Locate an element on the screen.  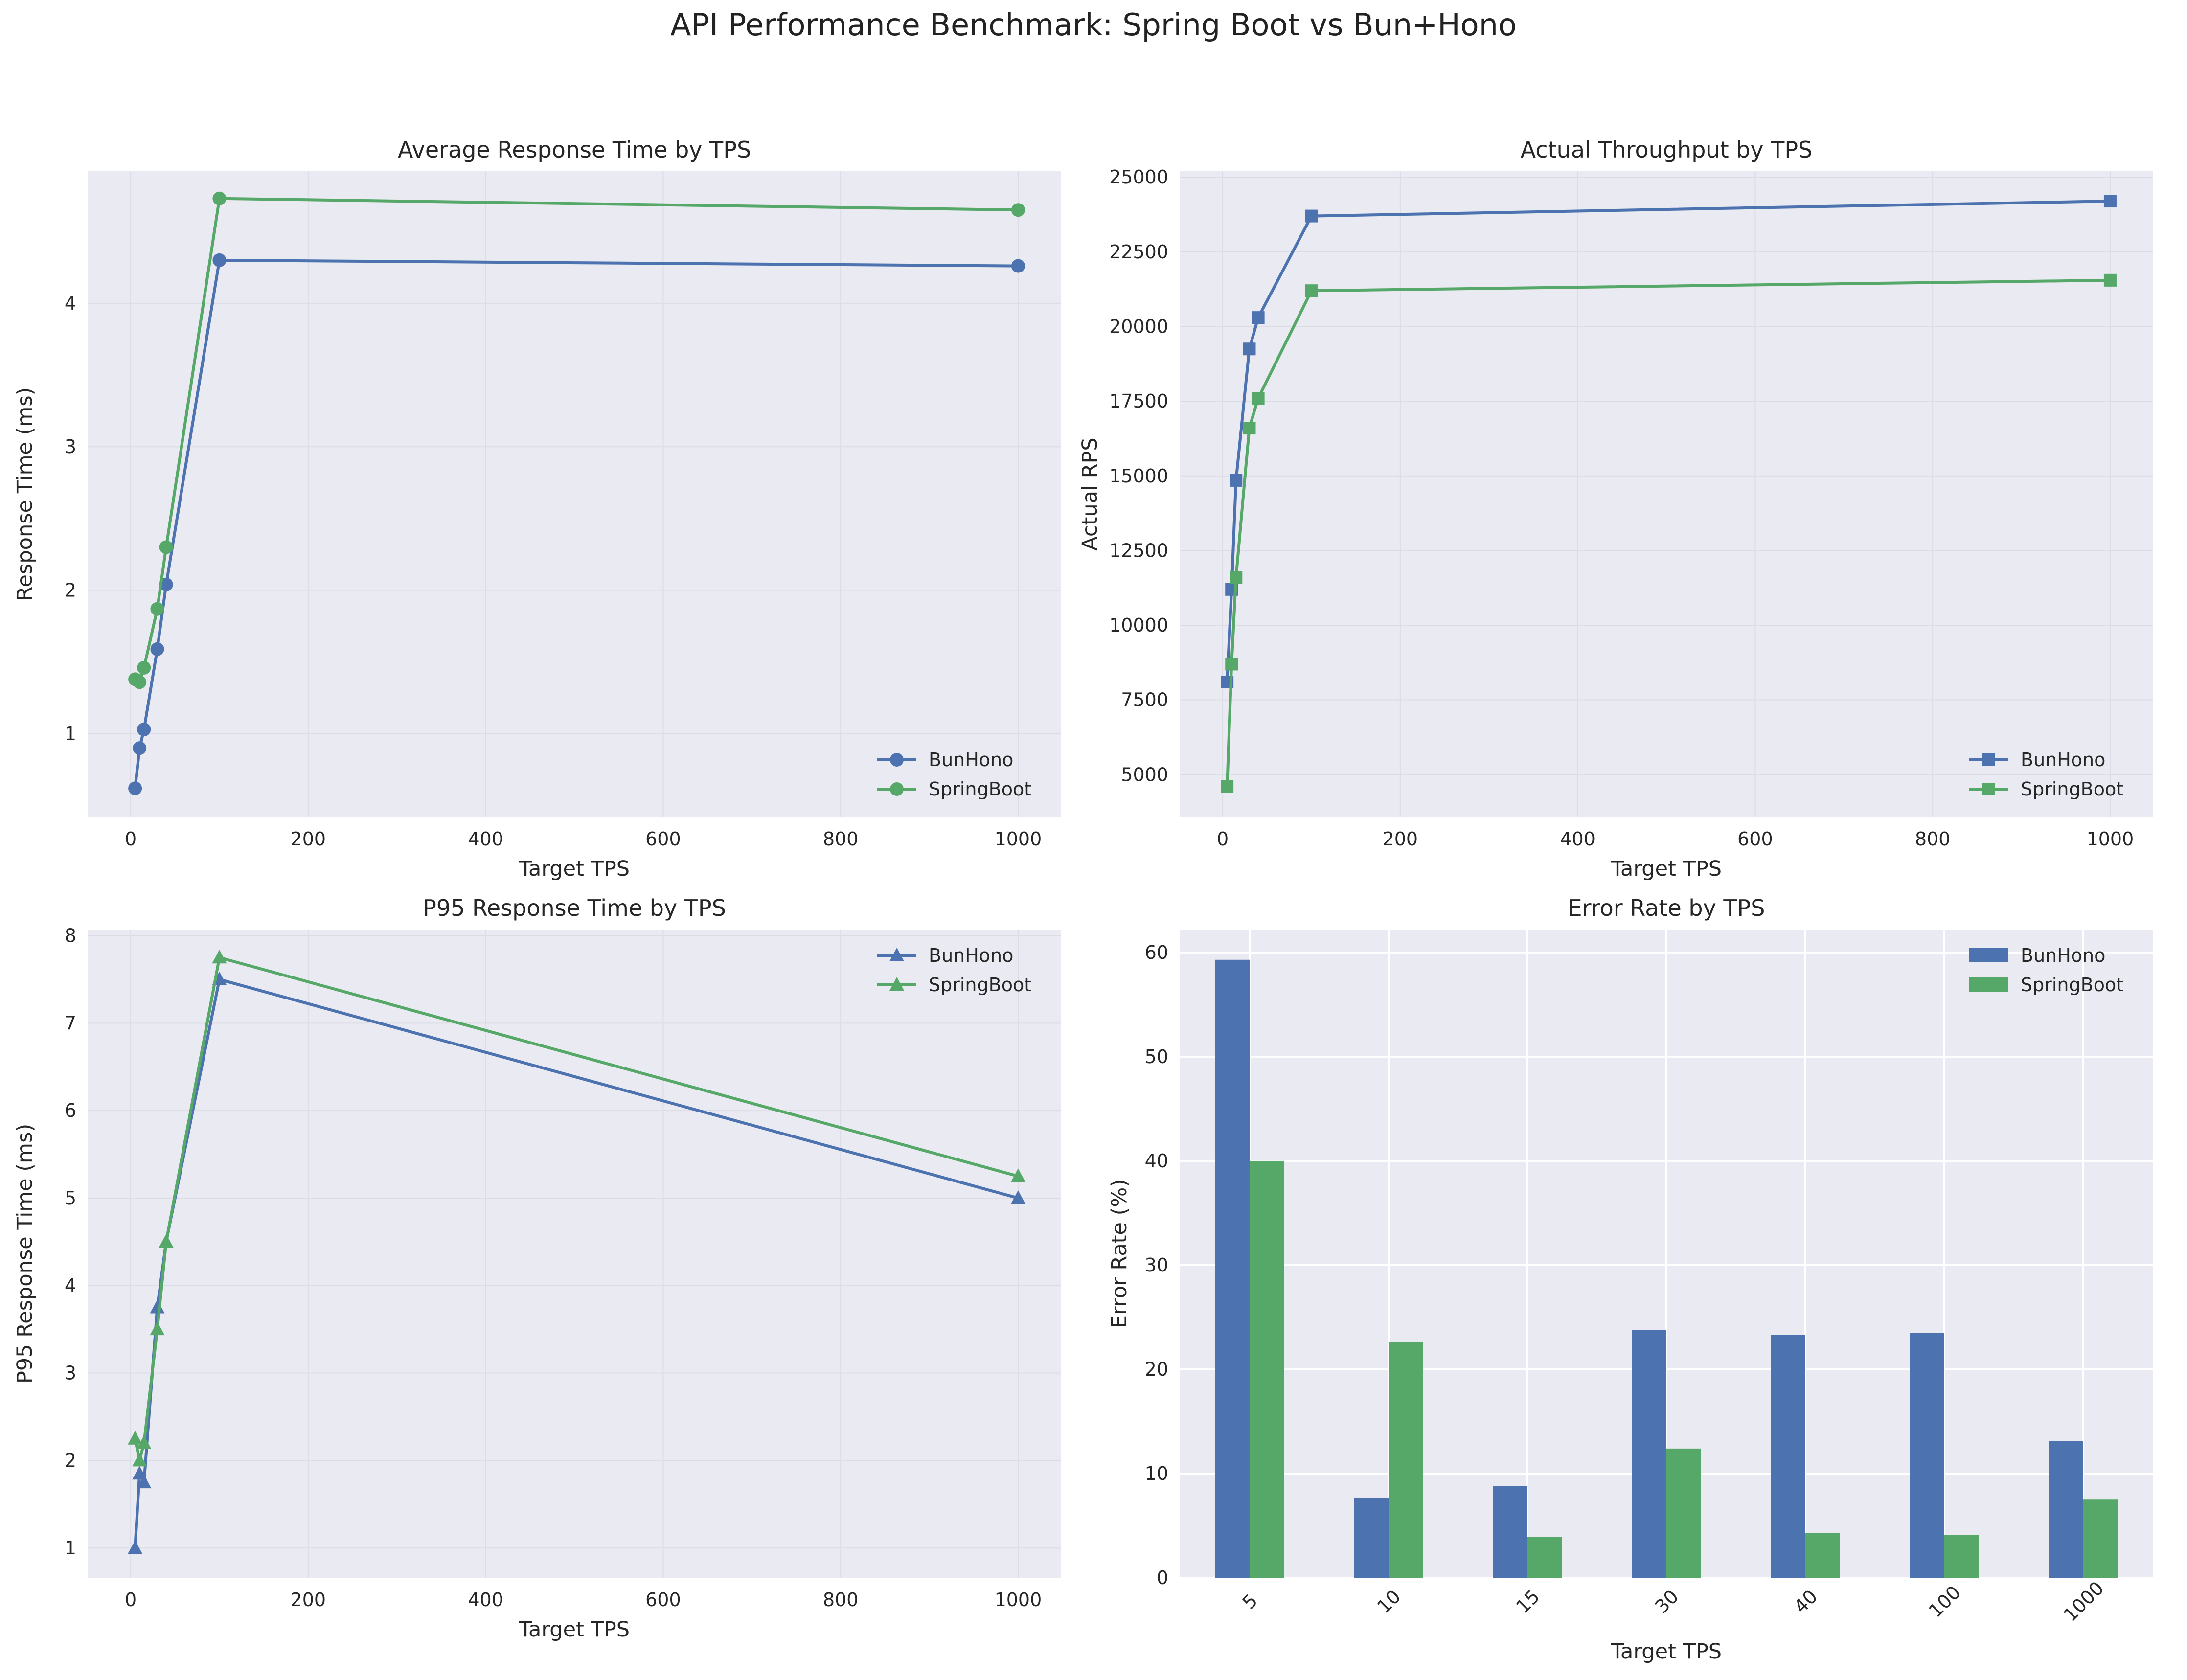
y-tick-label: 20000 is located at coordinates (1138, 326).